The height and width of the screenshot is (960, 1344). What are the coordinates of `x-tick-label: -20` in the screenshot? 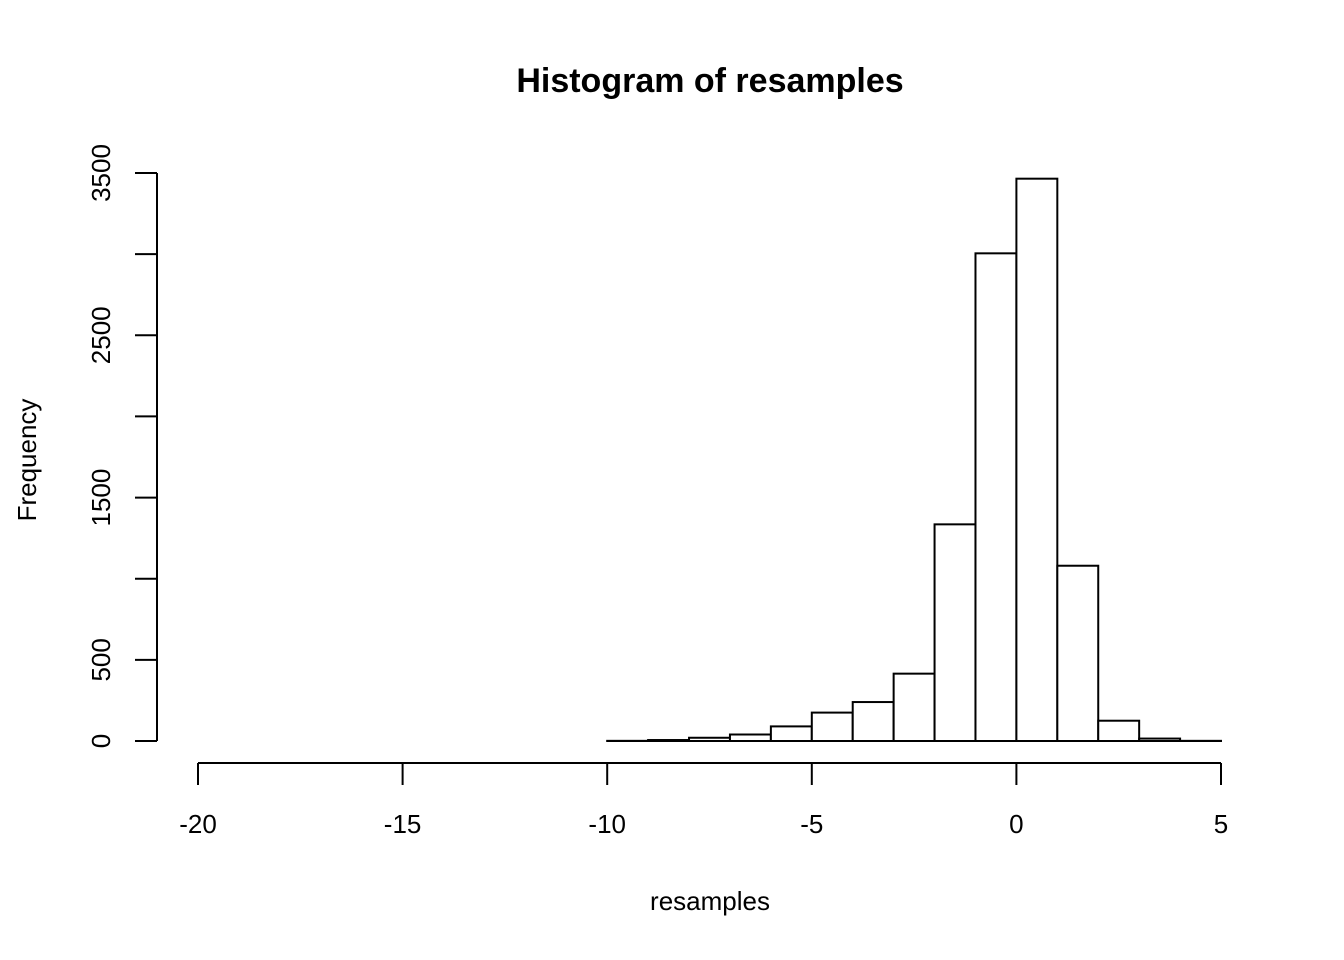 It's located at (198, 824).